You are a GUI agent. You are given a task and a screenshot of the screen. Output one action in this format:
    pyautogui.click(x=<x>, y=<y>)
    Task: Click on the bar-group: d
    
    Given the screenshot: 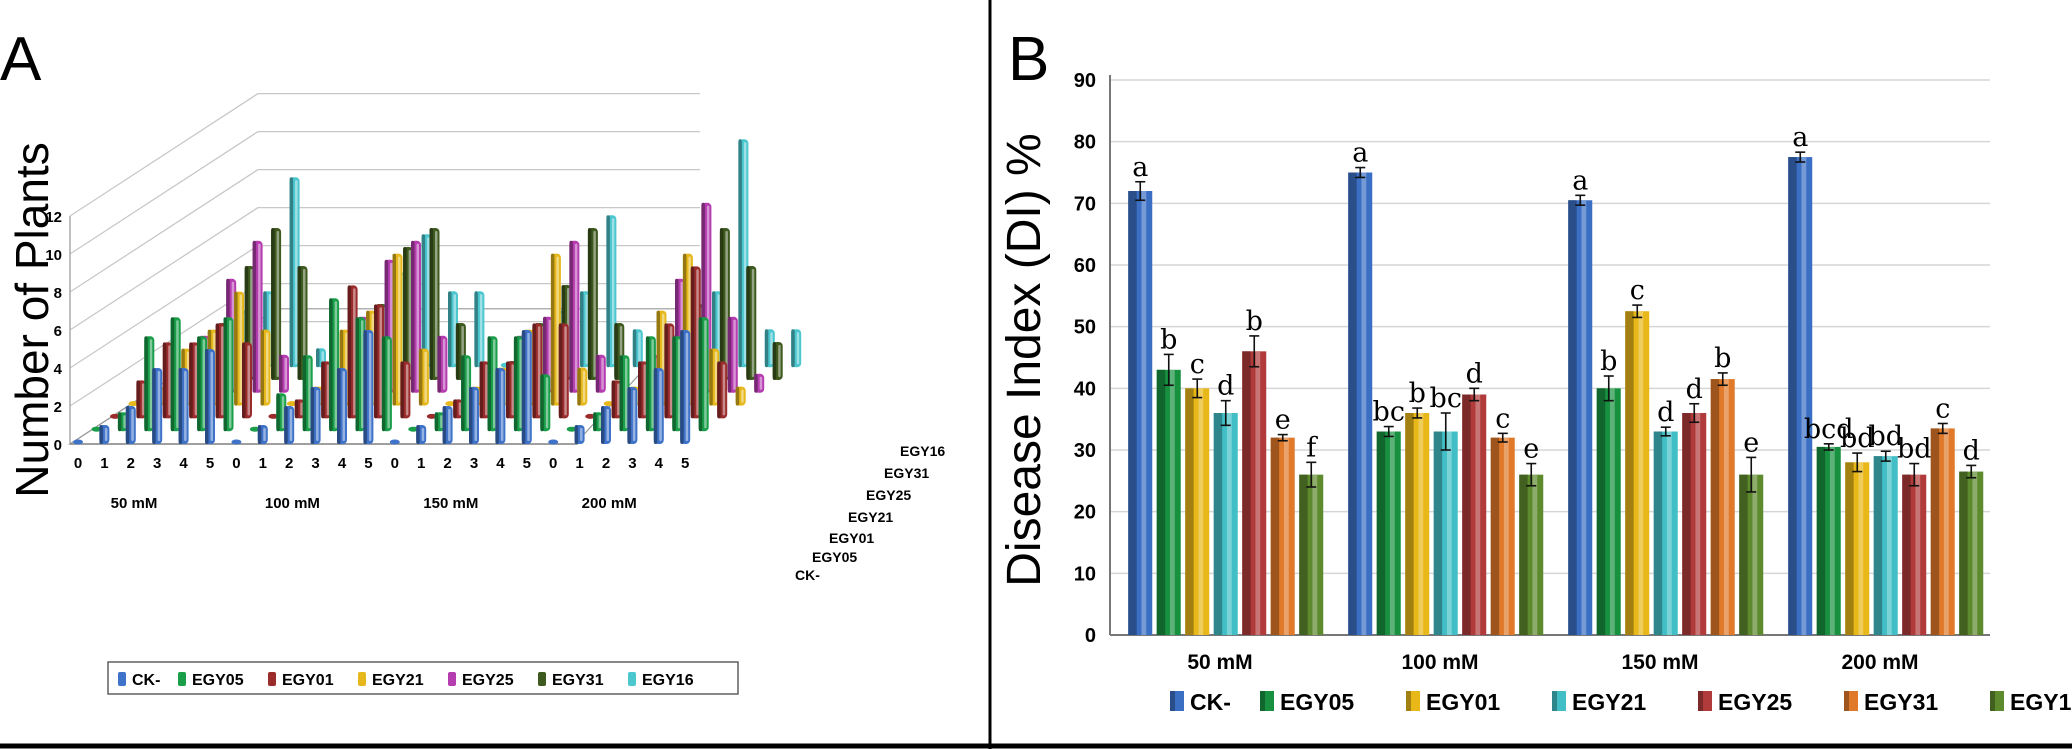 What is the action you would take?
    pyautogui.click(x=1474, y=496)
    